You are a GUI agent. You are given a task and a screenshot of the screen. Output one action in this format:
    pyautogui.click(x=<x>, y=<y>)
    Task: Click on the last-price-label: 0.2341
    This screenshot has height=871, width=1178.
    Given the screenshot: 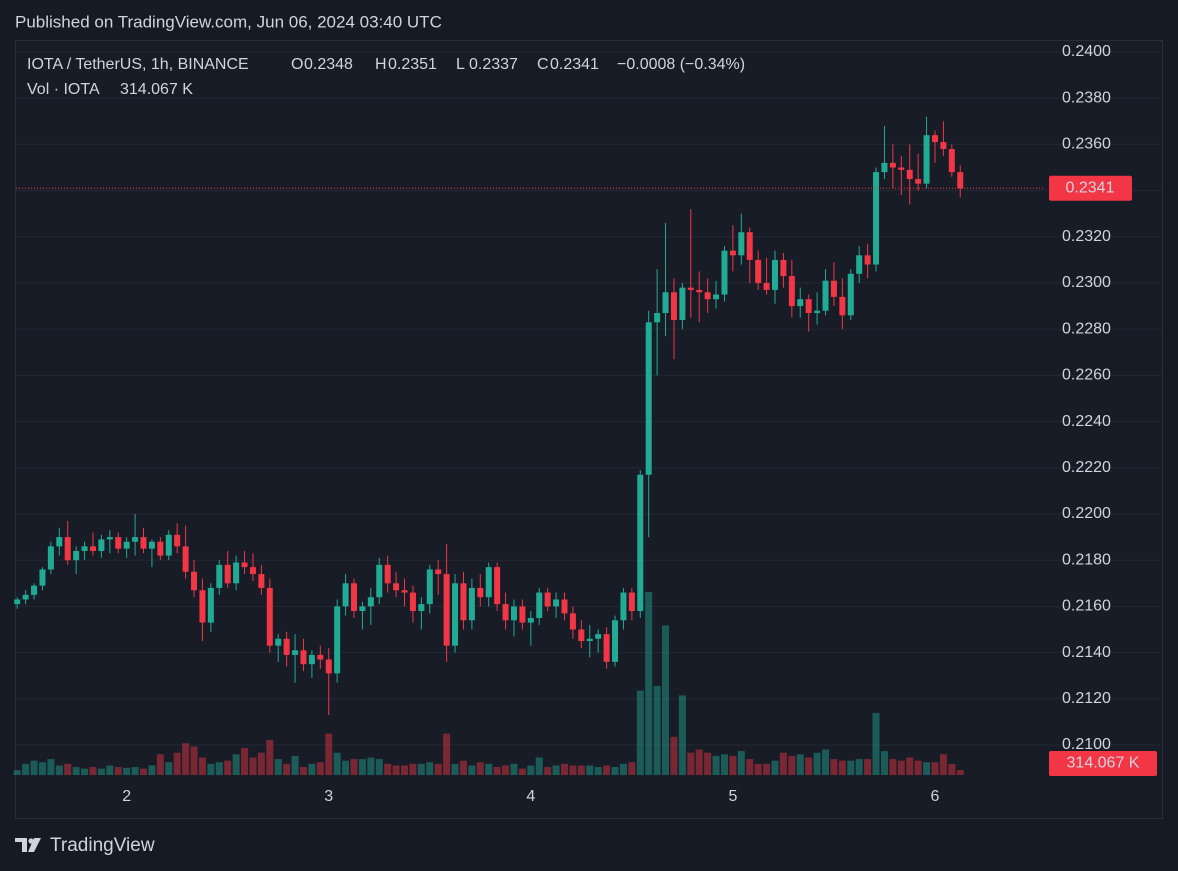 What is the action you would take?
    pyautogui.click(x=1090, y=188)
    